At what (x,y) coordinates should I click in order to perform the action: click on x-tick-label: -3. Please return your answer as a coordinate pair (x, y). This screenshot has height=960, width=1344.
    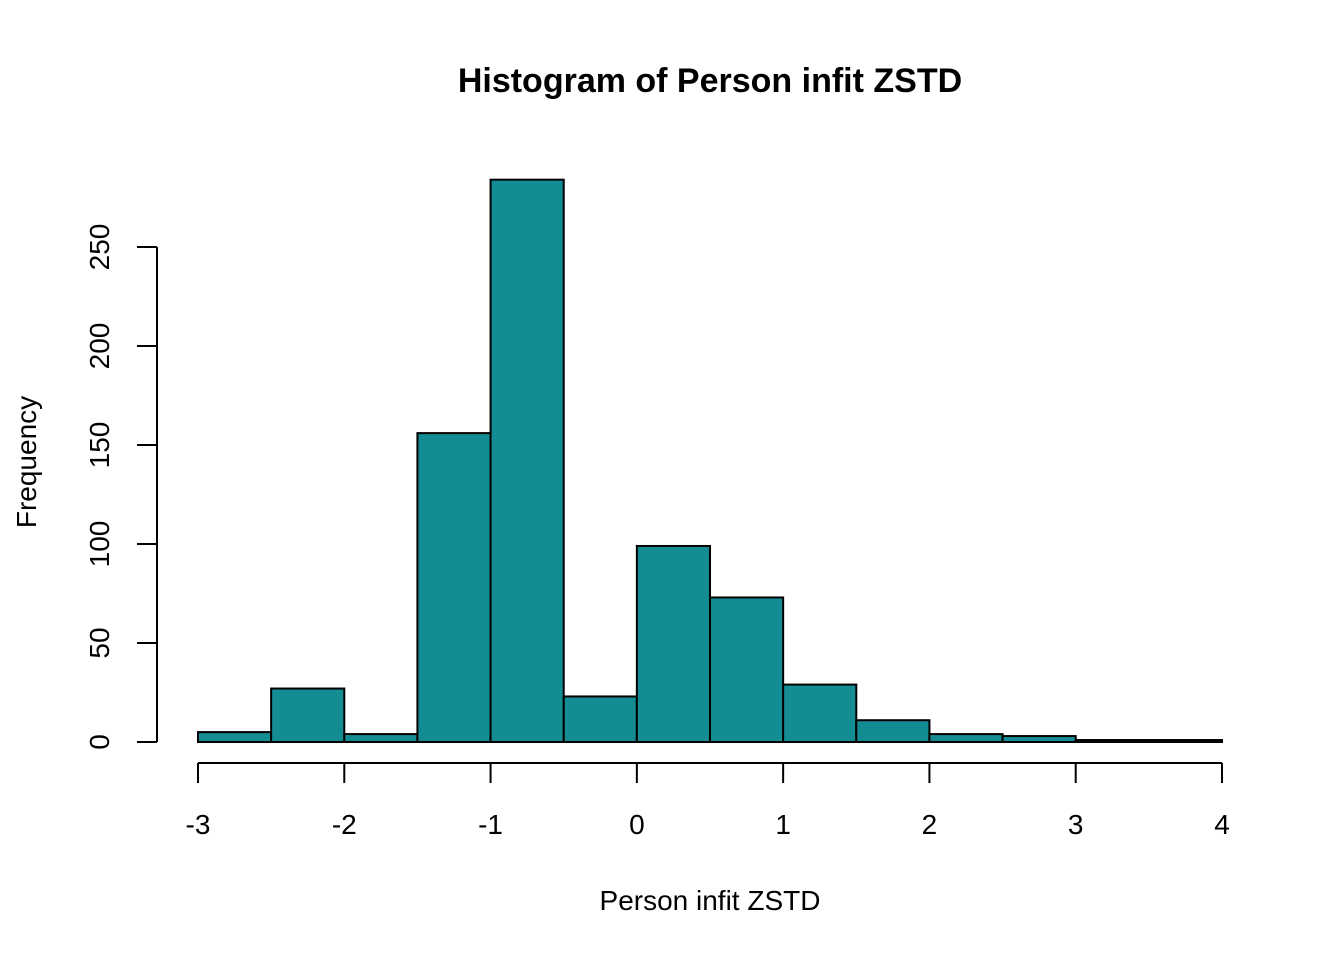
    Looking at the image, I should click on (198, 824).